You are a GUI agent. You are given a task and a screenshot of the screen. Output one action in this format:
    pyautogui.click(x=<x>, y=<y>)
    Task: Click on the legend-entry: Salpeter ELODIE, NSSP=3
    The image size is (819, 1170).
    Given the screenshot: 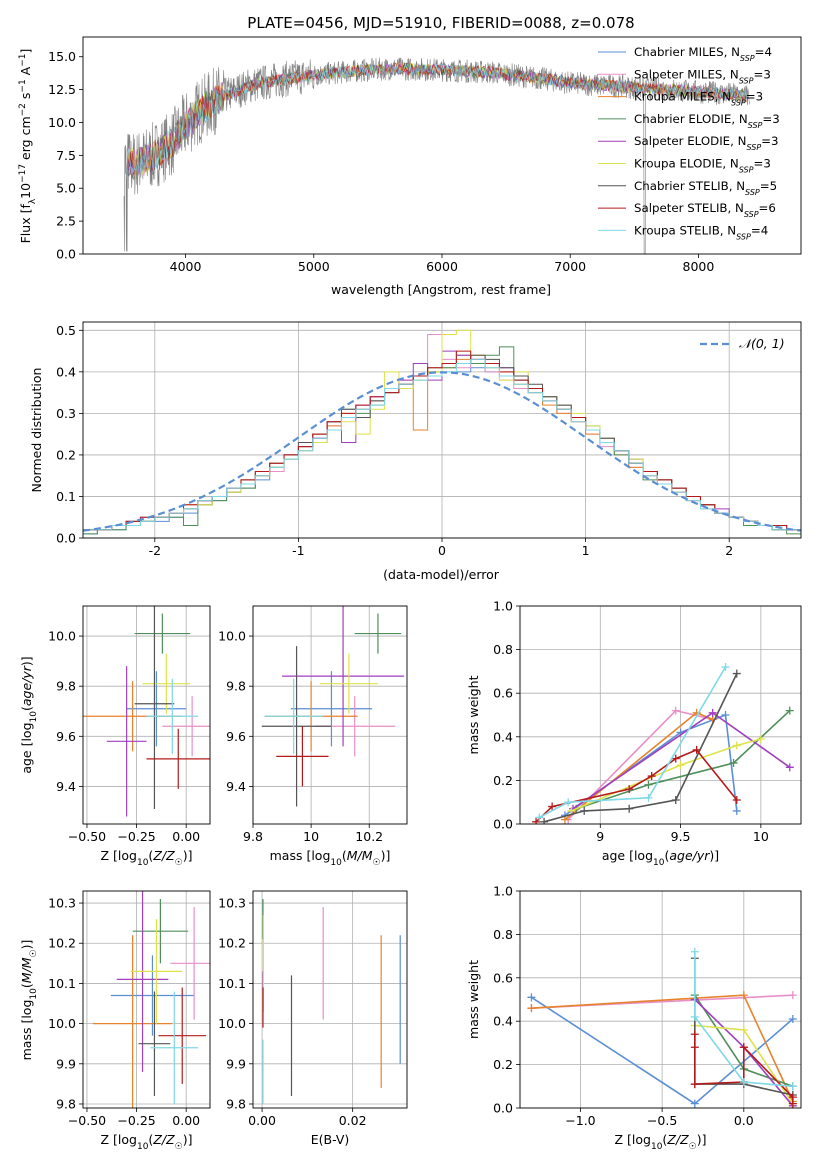 What is the action you would take?
    pyautogui.click(x=706, y=143)
    